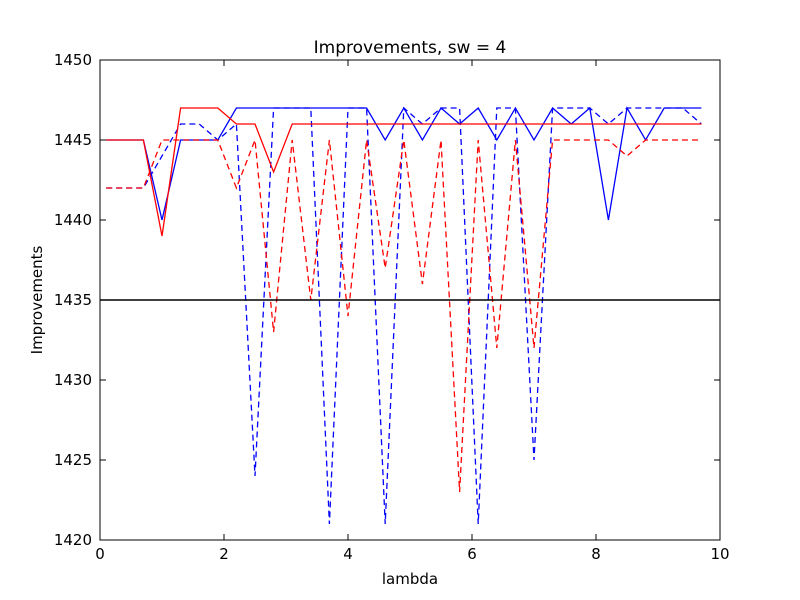 This screenshot has height=600, width=800. What do you see at coordinates (348, 554) in the screenshot?
I see `x-tick-label: 4` at bounding box center [348, 554].